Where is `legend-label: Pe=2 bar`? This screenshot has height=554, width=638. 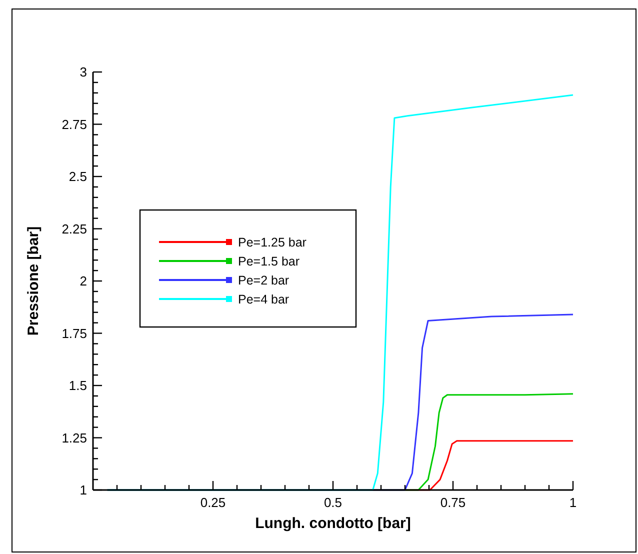
legend-label: Pe=2 bar is located at coordinates (264, 281).